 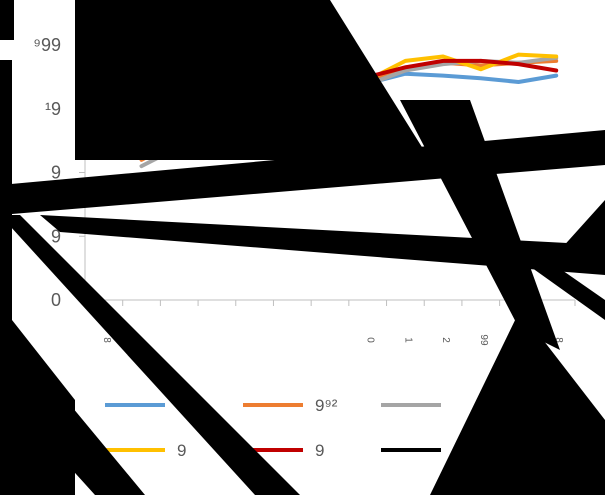 I want to click on series-line, so click(x=462, y=68).